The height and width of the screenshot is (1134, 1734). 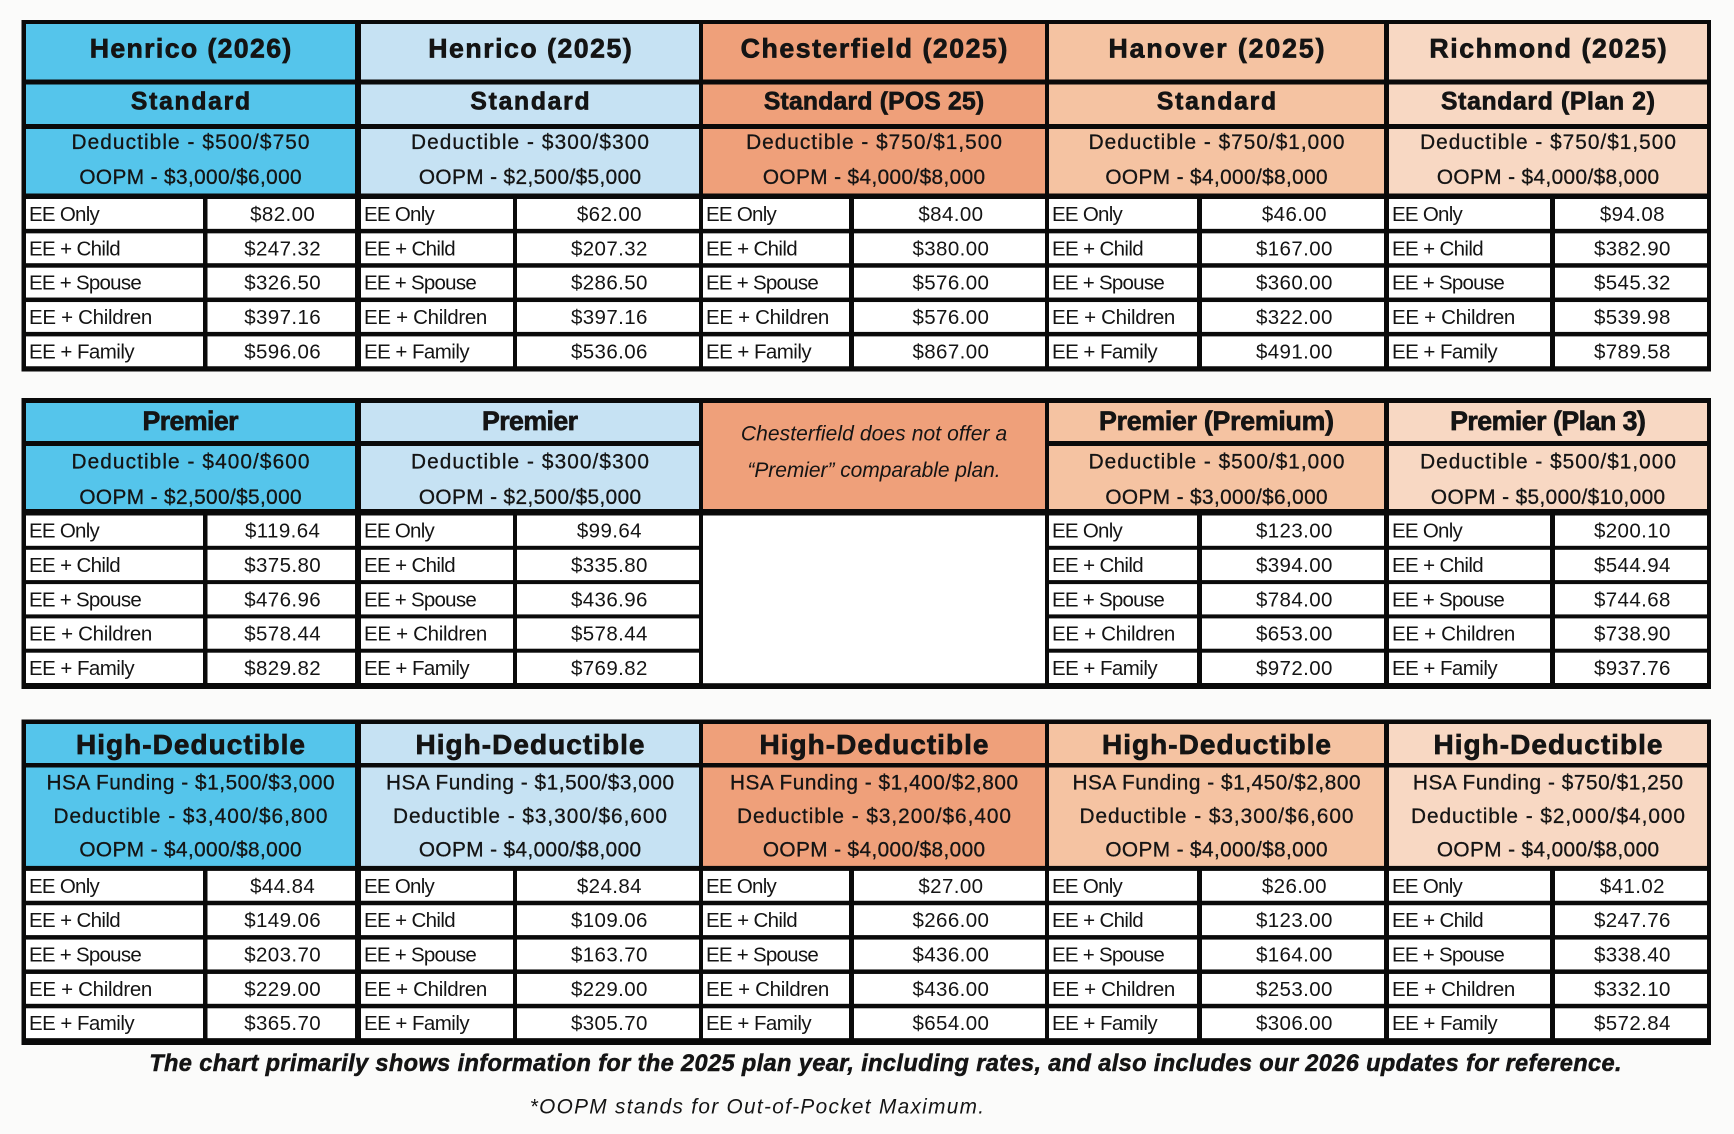 I want to click on svg-text: $867.00, so click(x=950, y=351).